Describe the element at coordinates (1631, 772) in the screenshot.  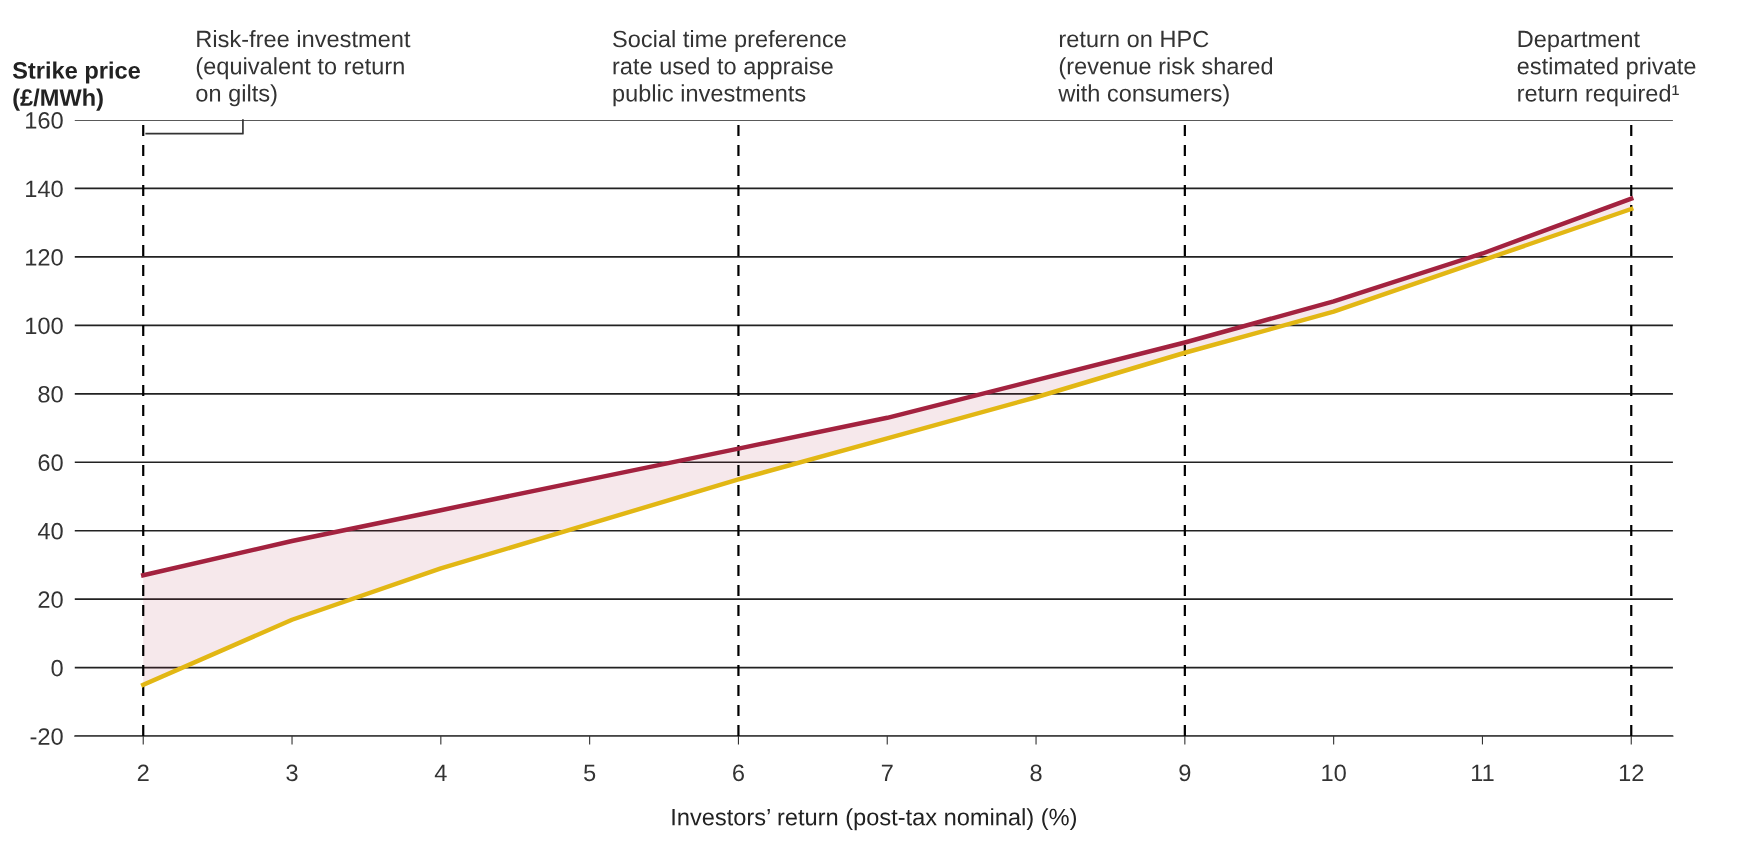
I see `x-tick-label: 12` at that location.